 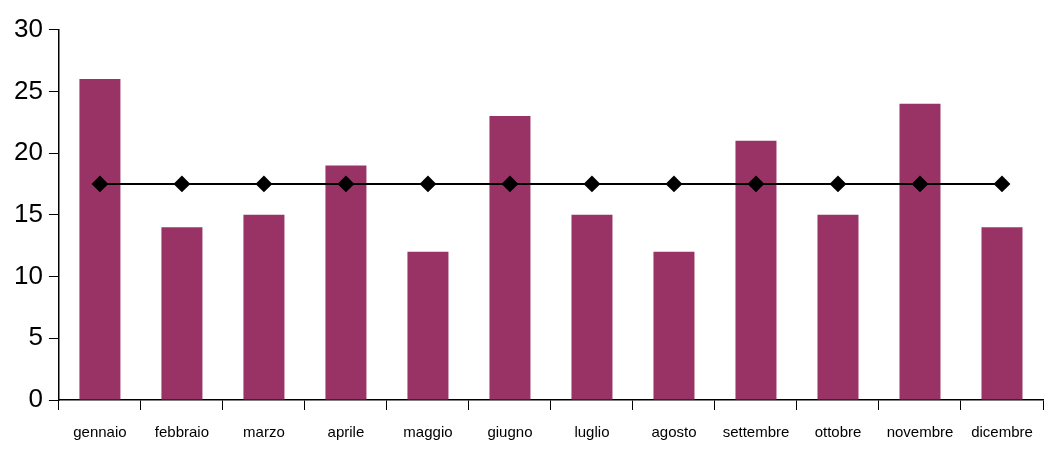 What do you see at coordinates (28, 274) in the screenshot?
I see `y-tick-label: 10` at bounding box center [28, 274].